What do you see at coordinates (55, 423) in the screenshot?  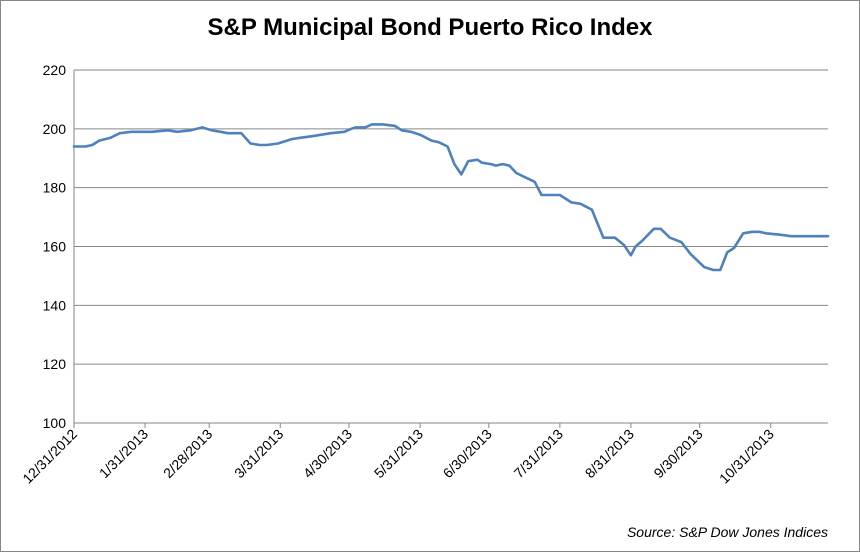 I see `y-tick-label: 100` at bounding box center [55, 423].